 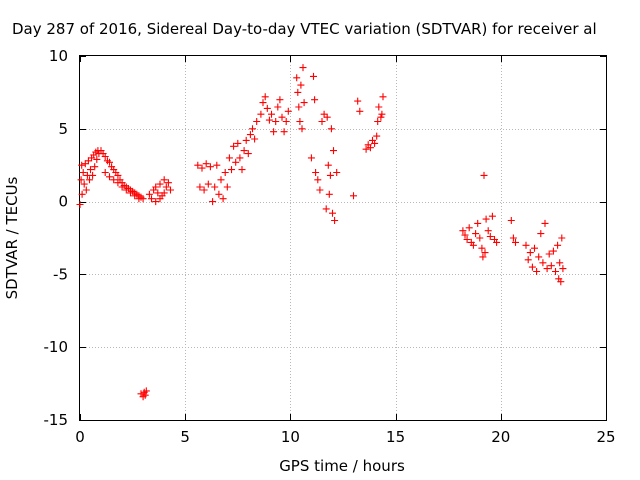 I want to click on x-tick-label: 0, so click(x=80, y=437).